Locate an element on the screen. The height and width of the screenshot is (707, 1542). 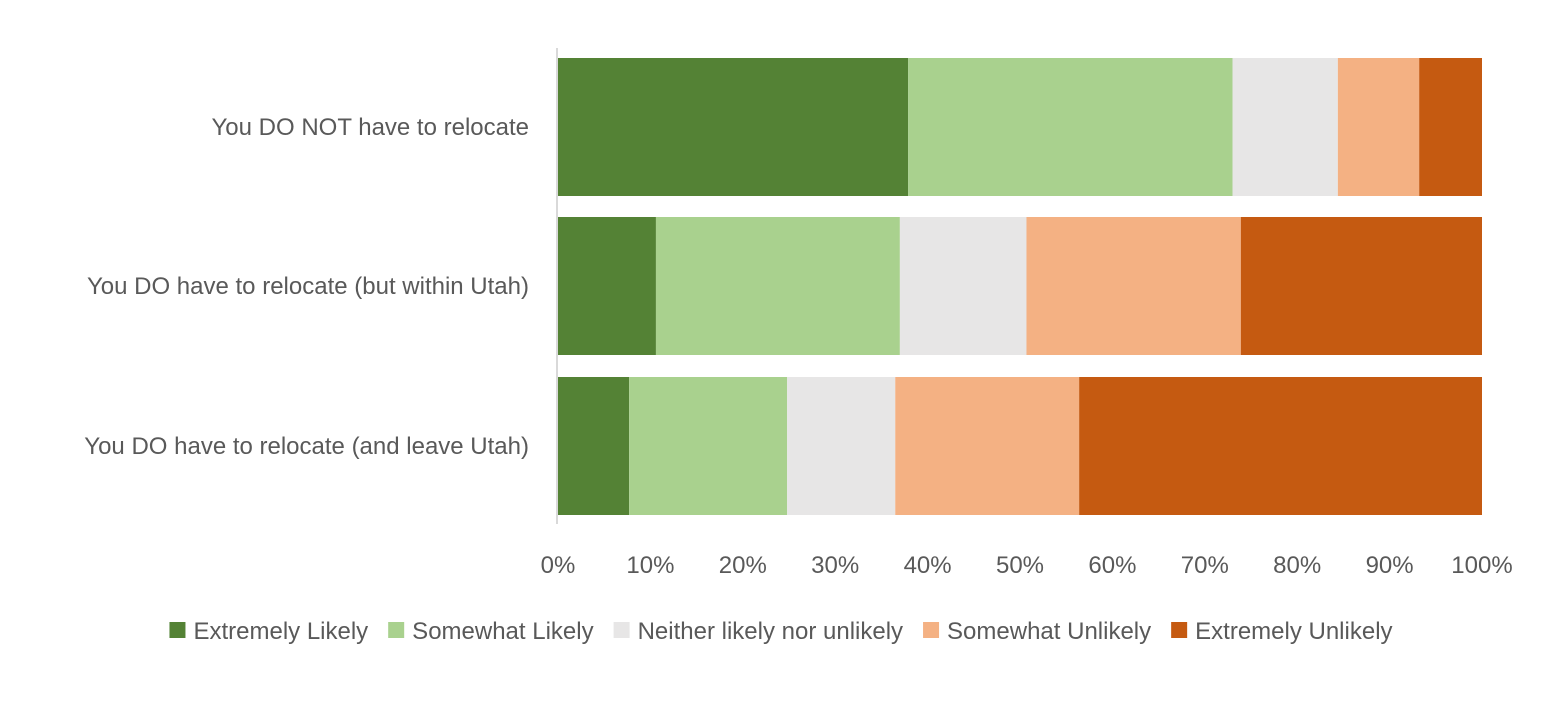
x-tick-label: 70% is located at coordinates (1205, 565).